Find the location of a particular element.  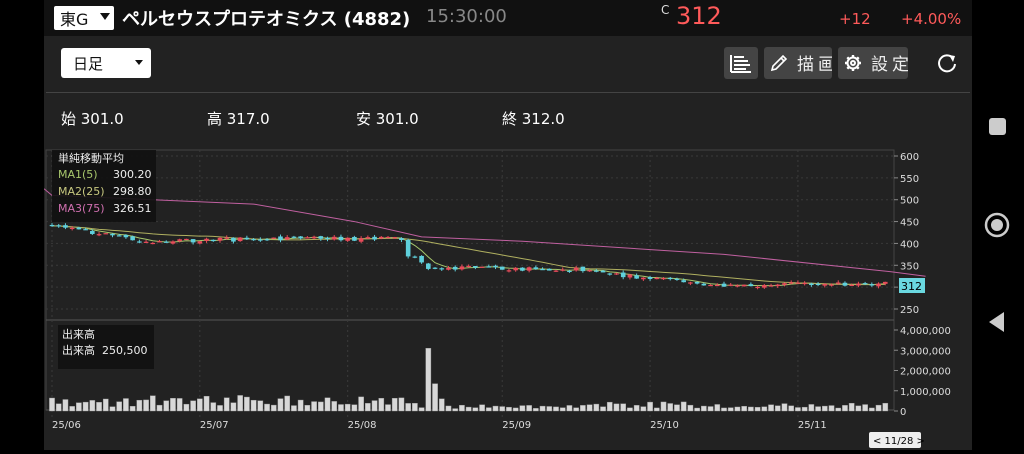

ma3-label: MA3(75) is located at coordinates (81, 208).